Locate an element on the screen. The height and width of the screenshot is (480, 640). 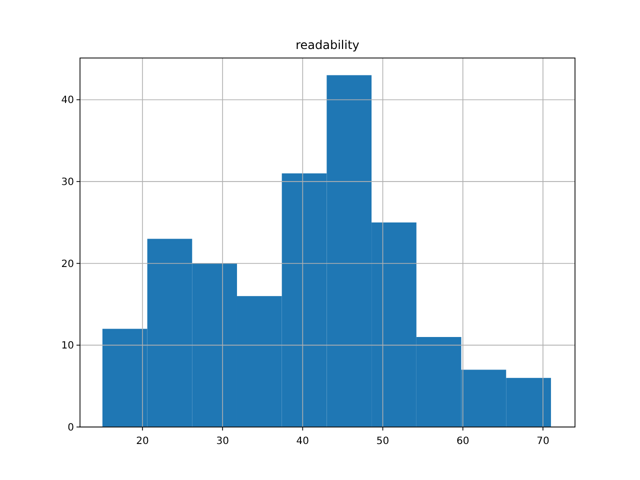
x-tick-label: 50 is located at coordinates (383, 441).